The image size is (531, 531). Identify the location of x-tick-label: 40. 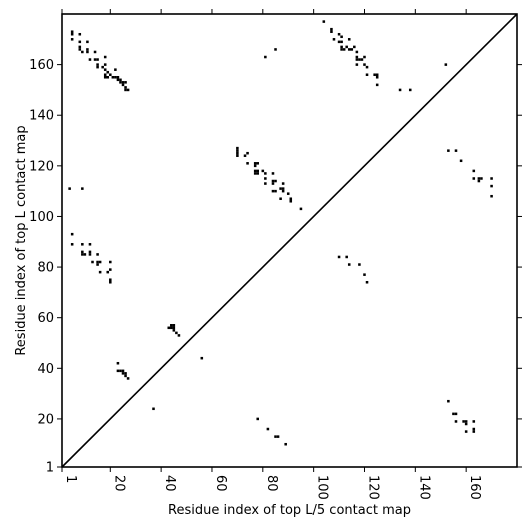
(169, 483).